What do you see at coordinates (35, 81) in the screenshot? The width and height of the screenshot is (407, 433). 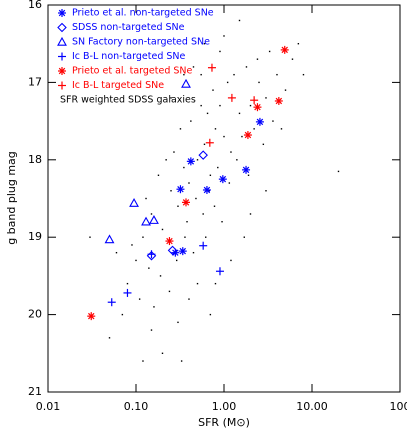 I see `y-tick-label: 17` at bounding box center [35, 81].